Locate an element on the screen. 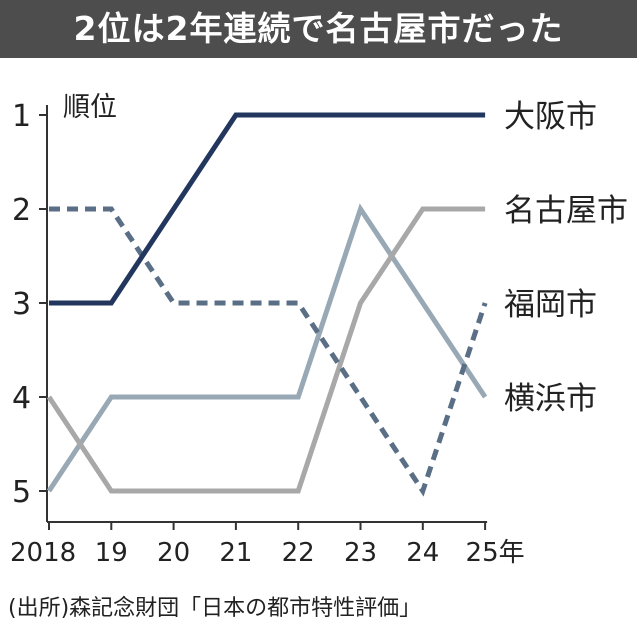 Image resolution: width=637 pixels, height=637 pixels. y-tick-label: 4 is located at coordinates (21, 398).